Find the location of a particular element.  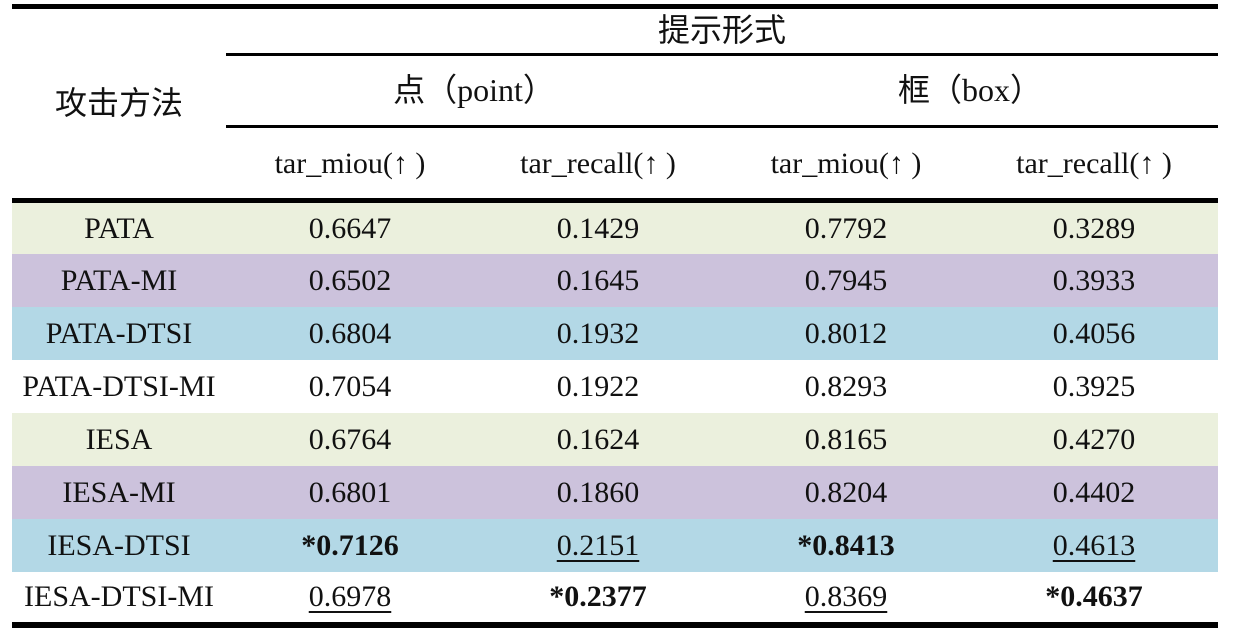

method-cell: IESA is located at coordinates (119, 439).